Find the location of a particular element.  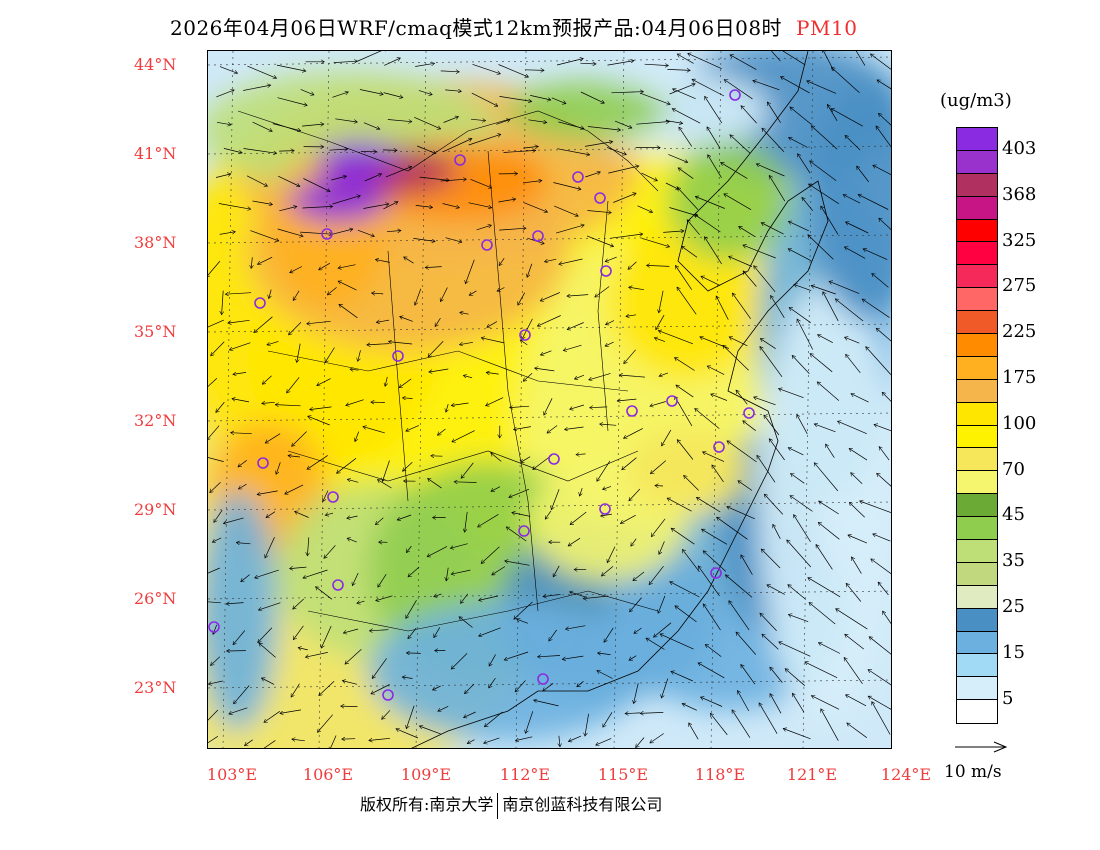

city-marker is located at coordinates (672, 401).